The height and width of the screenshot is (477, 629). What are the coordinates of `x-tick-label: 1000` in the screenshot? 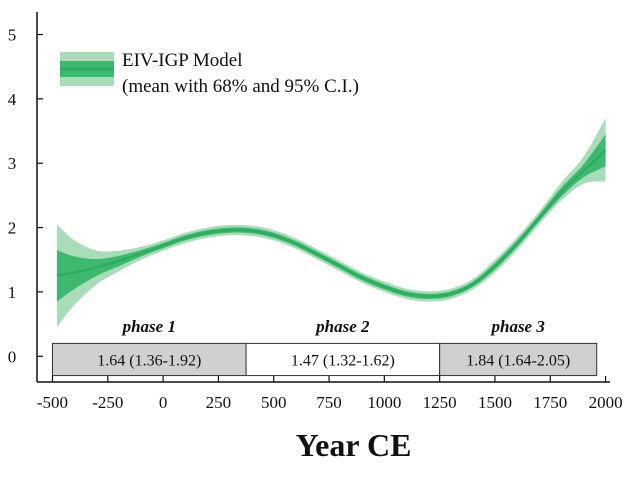 It's located at (384, 402).